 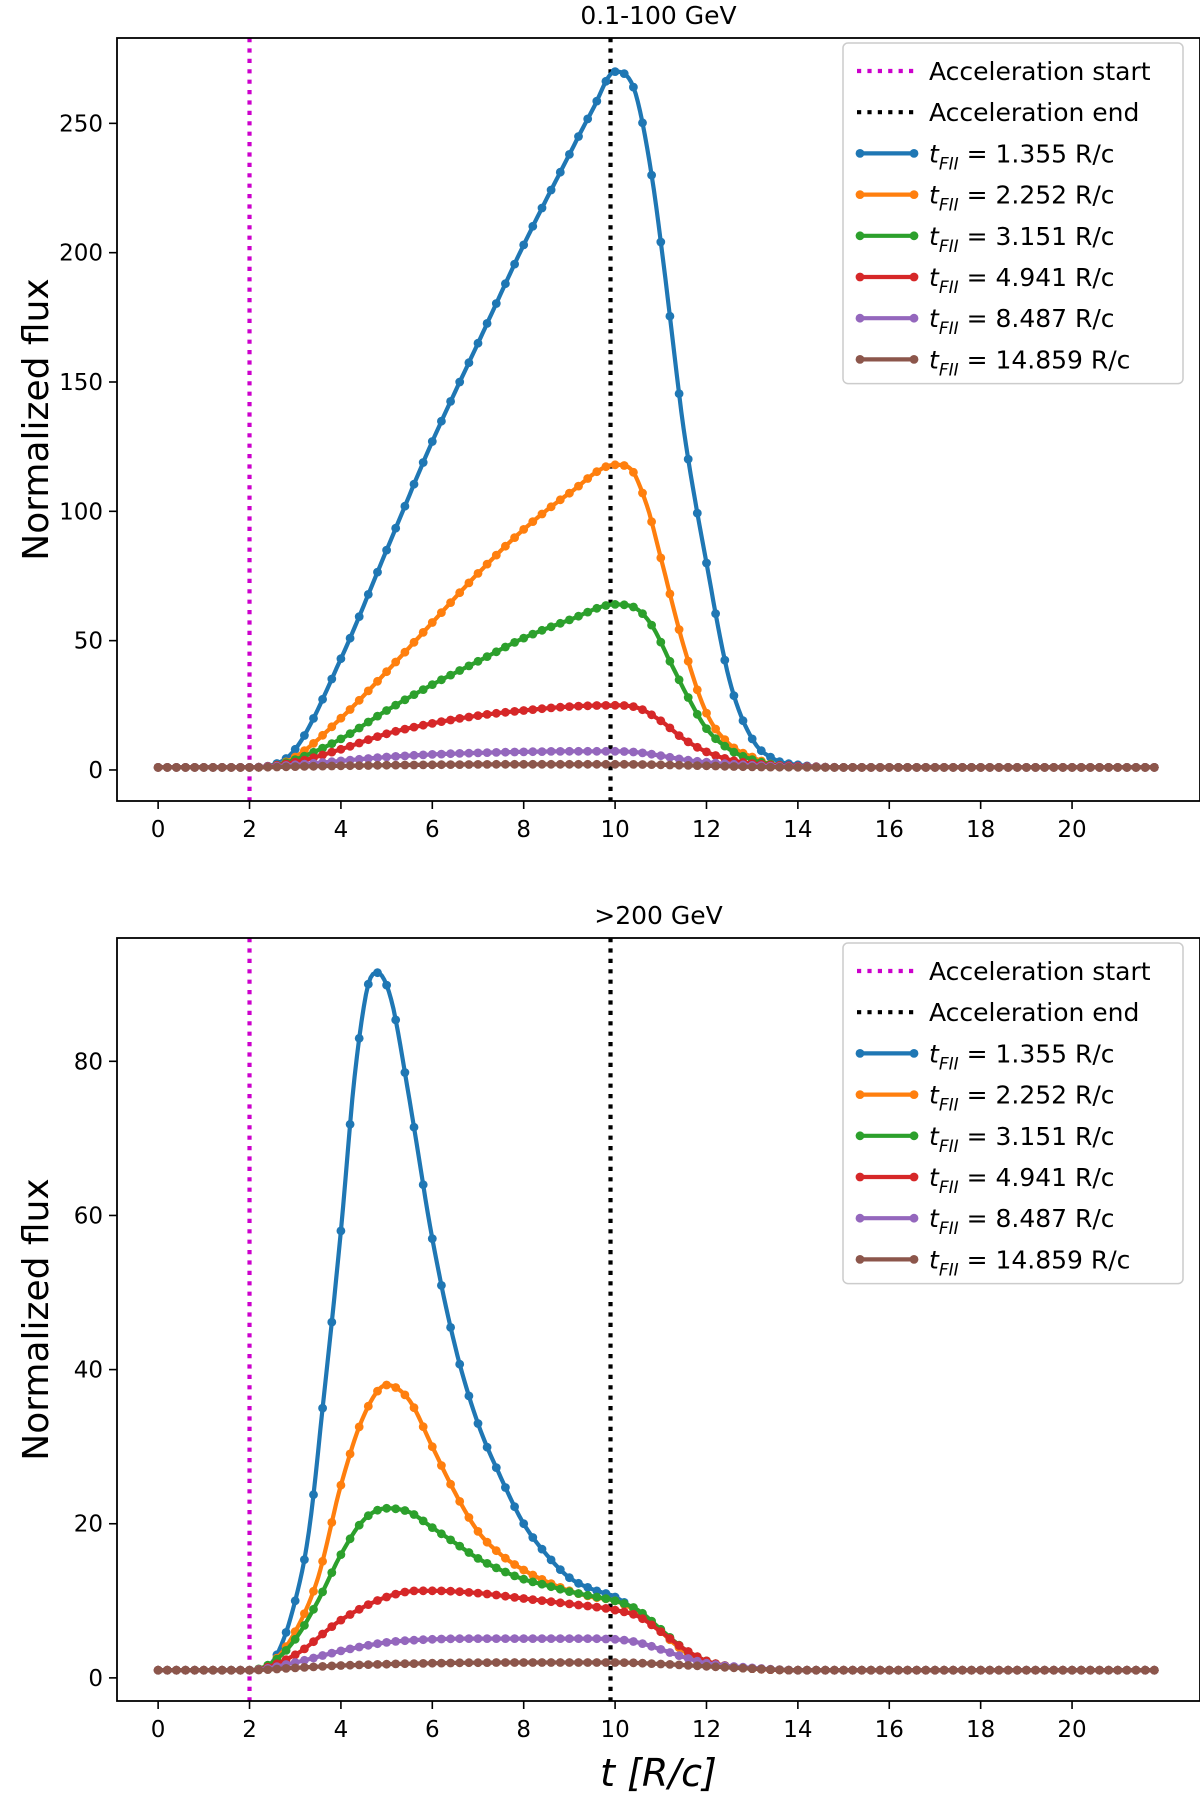 What do you see at coordinates (1022, 1056) in the screenshot?
I see `legend-label: tFII = 1.355 R/c` at bounding box center [1022, 1056].